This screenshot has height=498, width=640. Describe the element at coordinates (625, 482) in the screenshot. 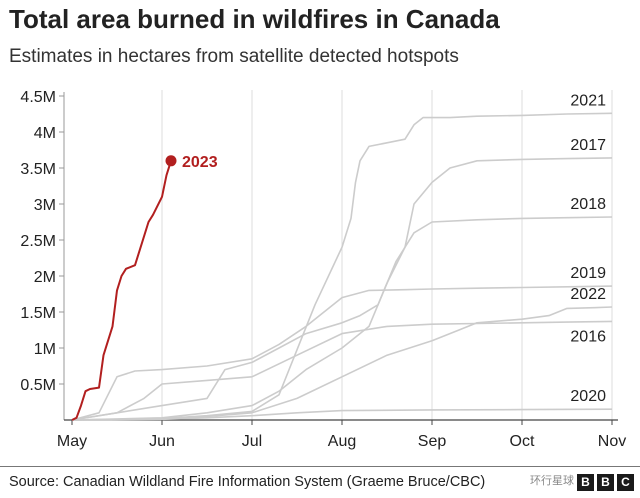

I see `bbc-logo-c: C` at that location.